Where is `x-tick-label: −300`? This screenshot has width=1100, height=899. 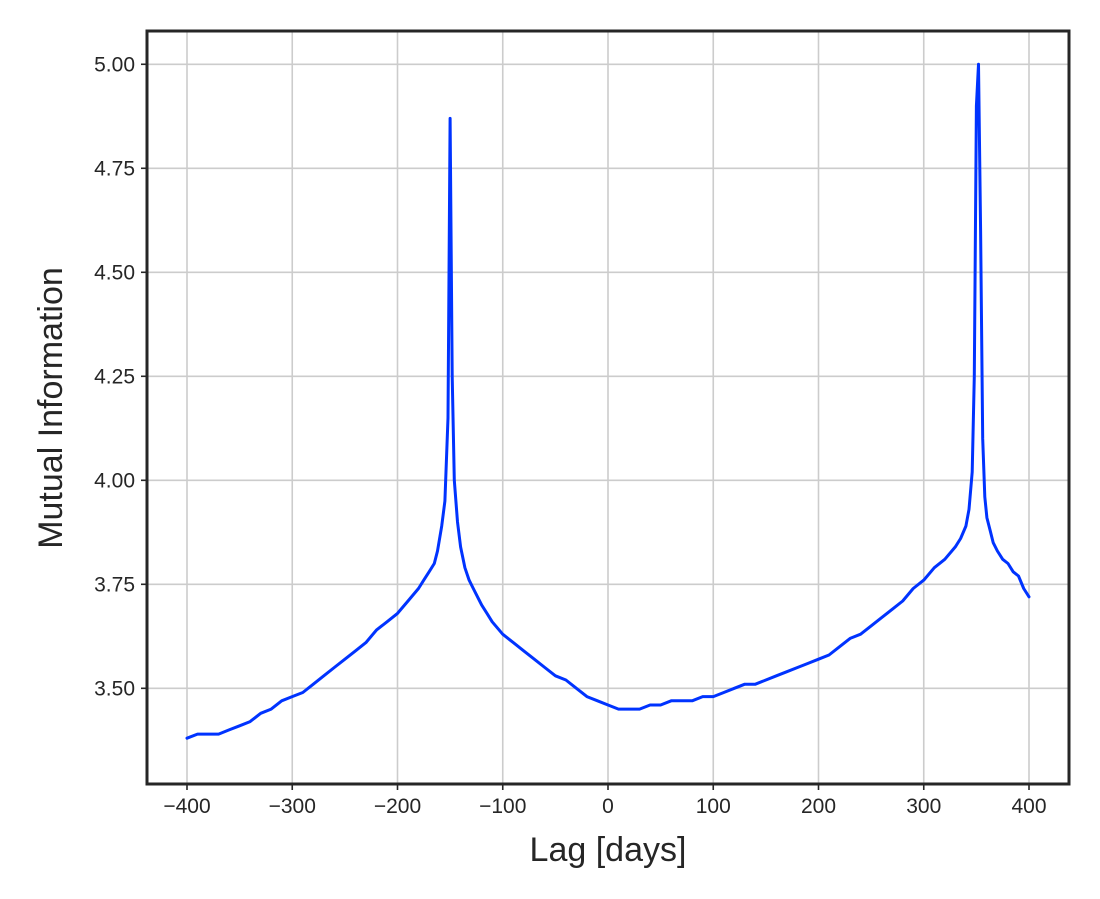
x-tick-label: −300 is located at coordinates (292, 806).